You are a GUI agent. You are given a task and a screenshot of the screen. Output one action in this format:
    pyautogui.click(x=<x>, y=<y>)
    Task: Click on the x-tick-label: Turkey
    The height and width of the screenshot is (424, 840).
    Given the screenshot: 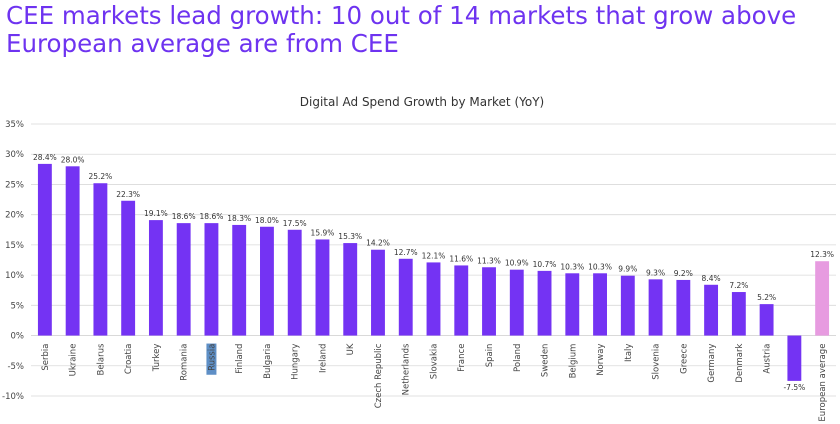 What is the action you would take?
    pyautogui.click(x=157, y=358)
    